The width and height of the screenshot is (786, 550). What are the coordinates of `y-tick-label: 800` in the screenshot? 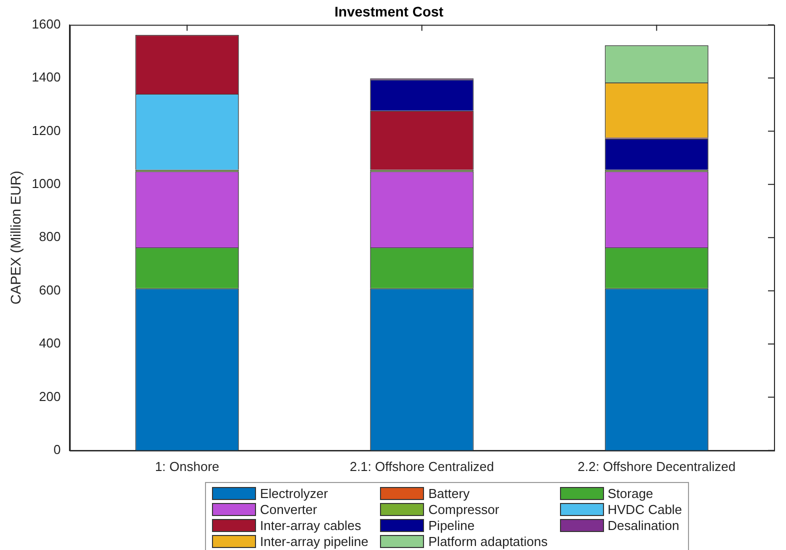 It's located at (50, 236).